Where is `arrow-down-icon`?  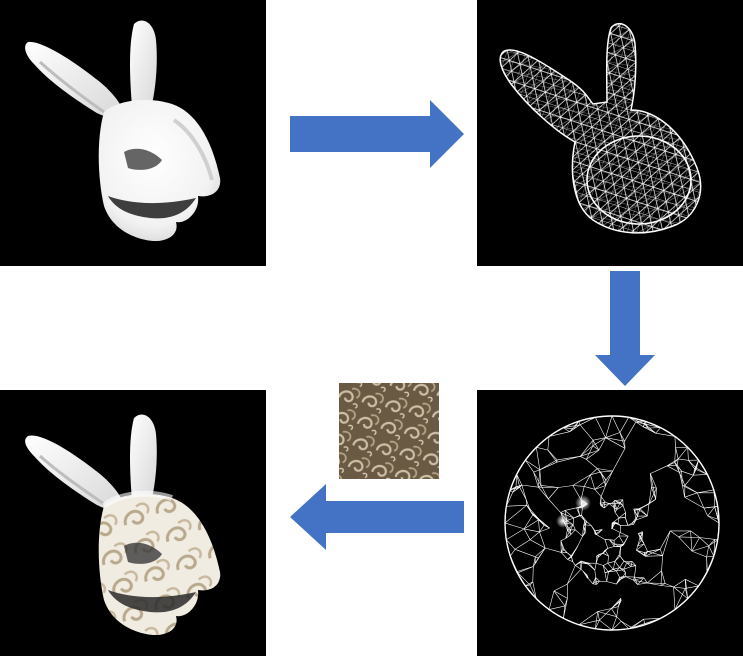 arrow-down-icon is located at coordinates (625, 328).